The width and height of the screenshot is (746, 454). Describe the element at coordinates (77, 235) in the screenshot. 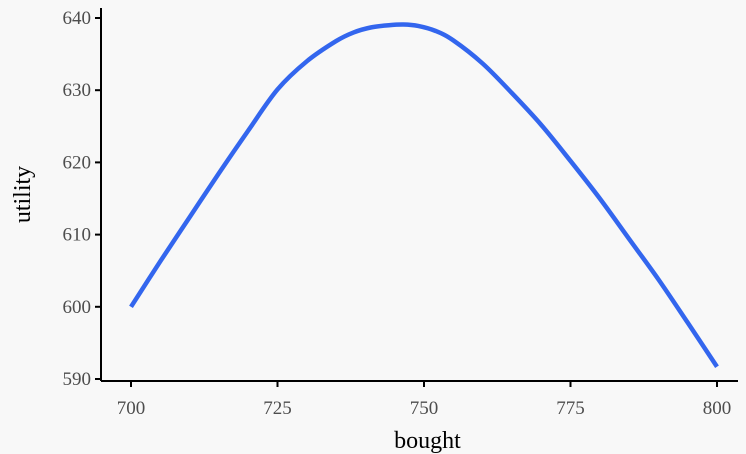

I see `y-tick-label-610: 610` at that location.